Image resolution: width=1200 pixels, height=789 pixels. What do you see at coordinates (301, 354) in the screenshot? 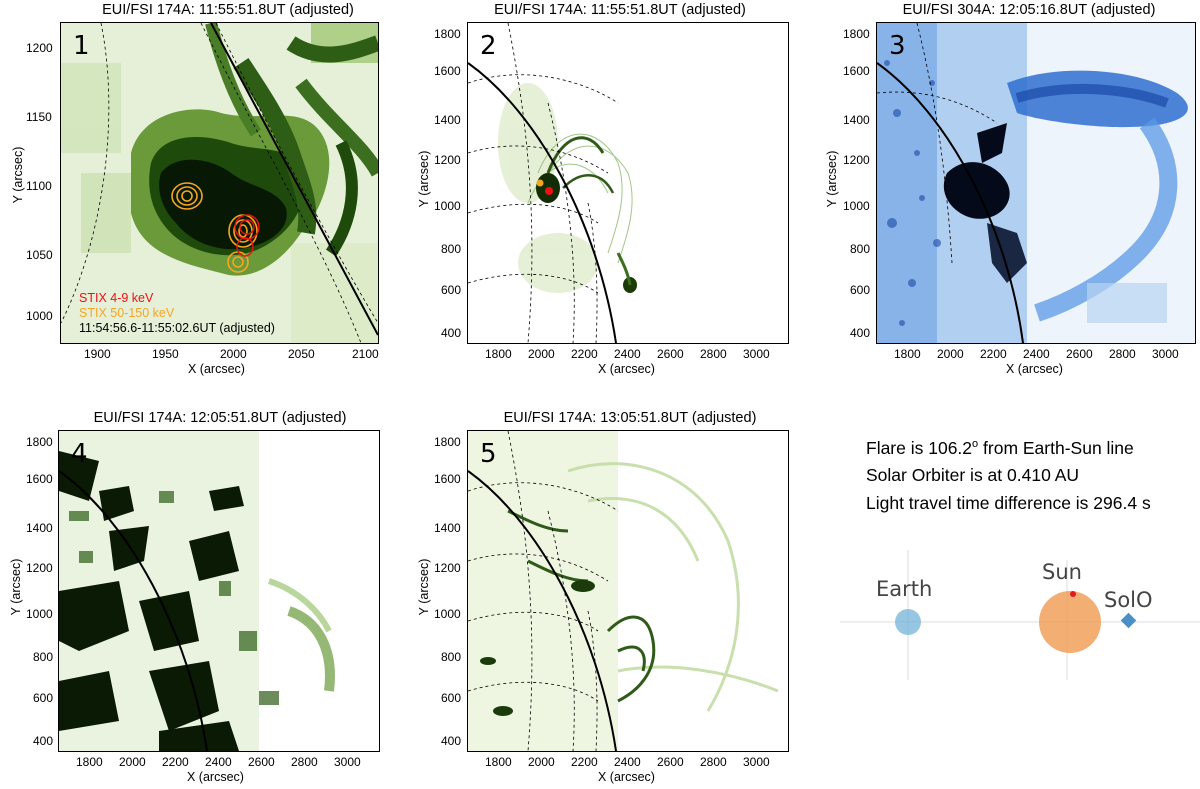
I see `x-tick: 2050` at bounding box center [301, 354].